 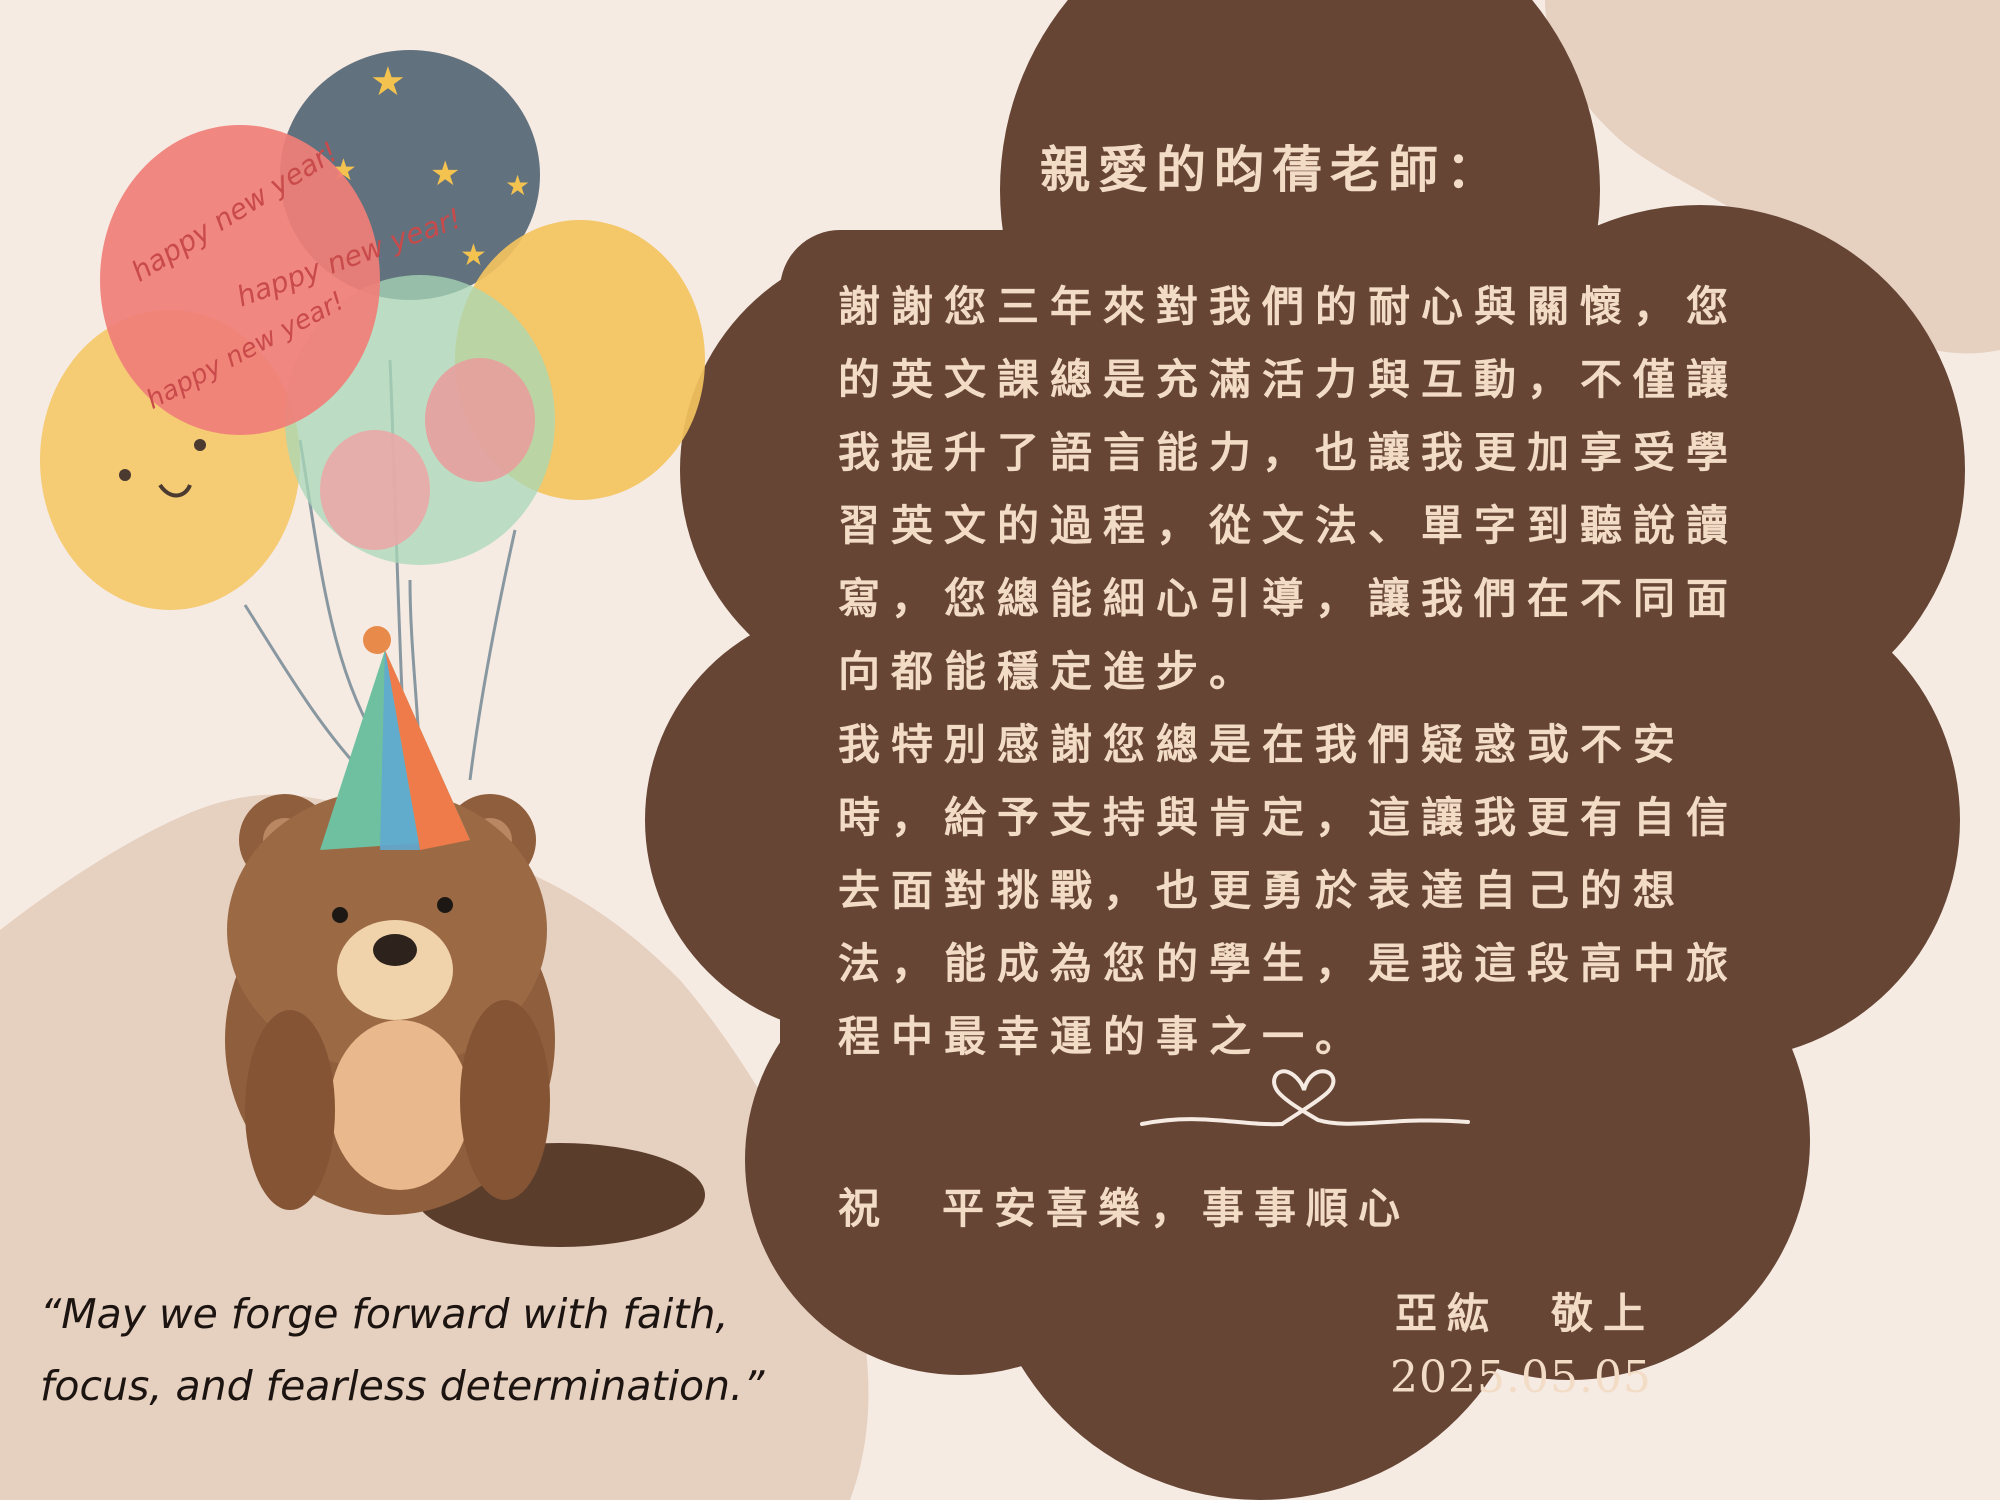 What do you see at coordinates (1521, 1377) in the screenshot?
I see `letter-date: 2025.05.05` at bounding box center [1521, 1377].